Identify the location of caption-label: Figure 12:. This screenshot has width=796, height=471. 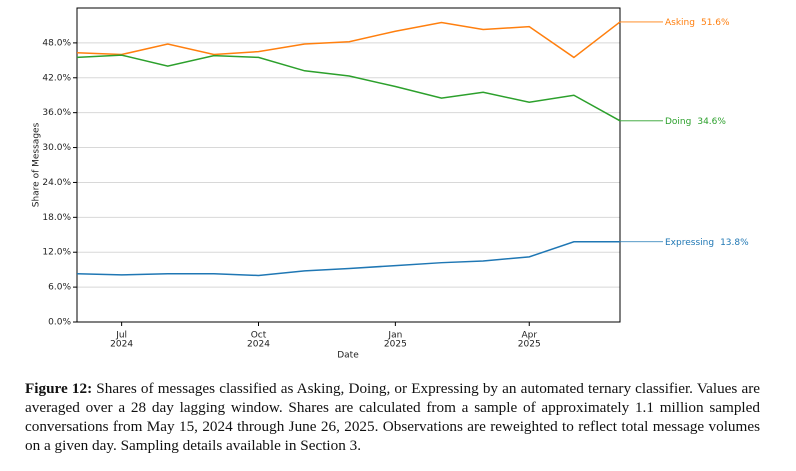
(59, 388).